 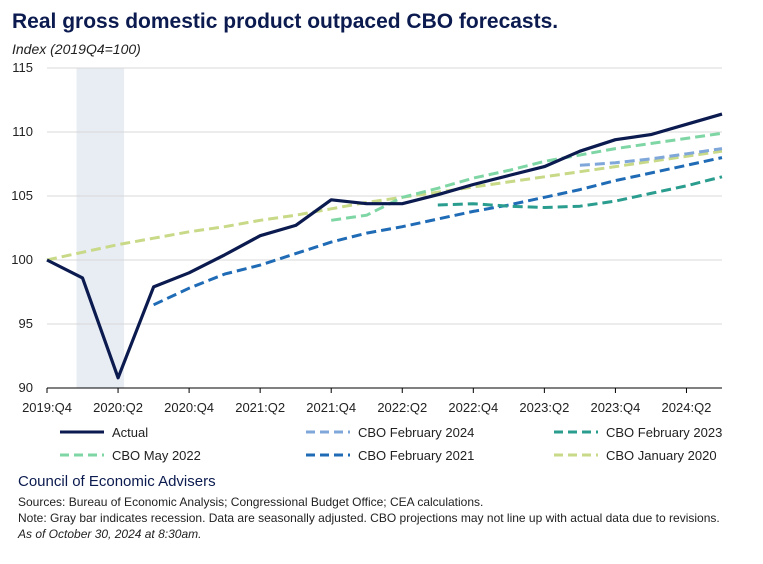 What do you see at coordinates (47, 407) in the screenshot?
I see `x-tick-label: 2019:Q4` at bounding box center [47, 407].